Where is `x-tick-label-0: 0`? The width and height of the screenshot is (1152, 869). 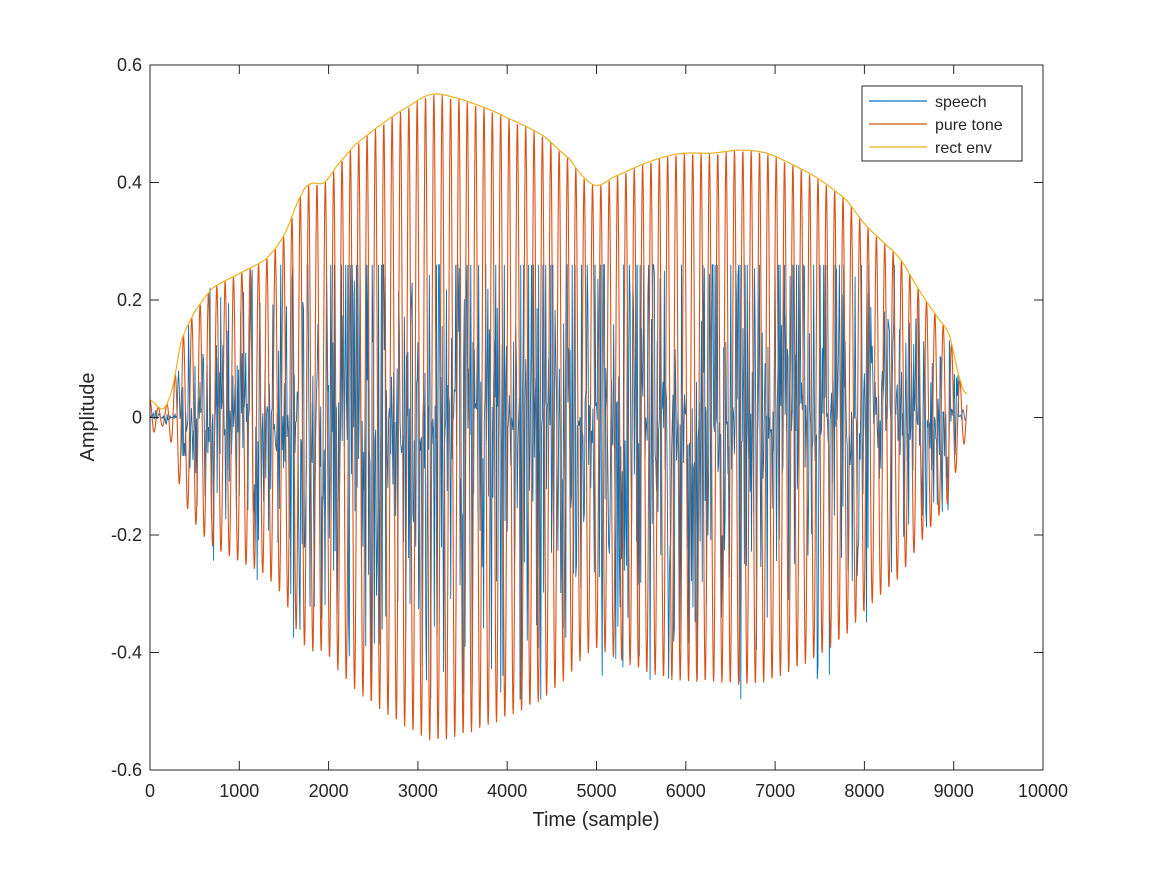 x-tick-label-0: 0 is located at coordinates (150, 791).